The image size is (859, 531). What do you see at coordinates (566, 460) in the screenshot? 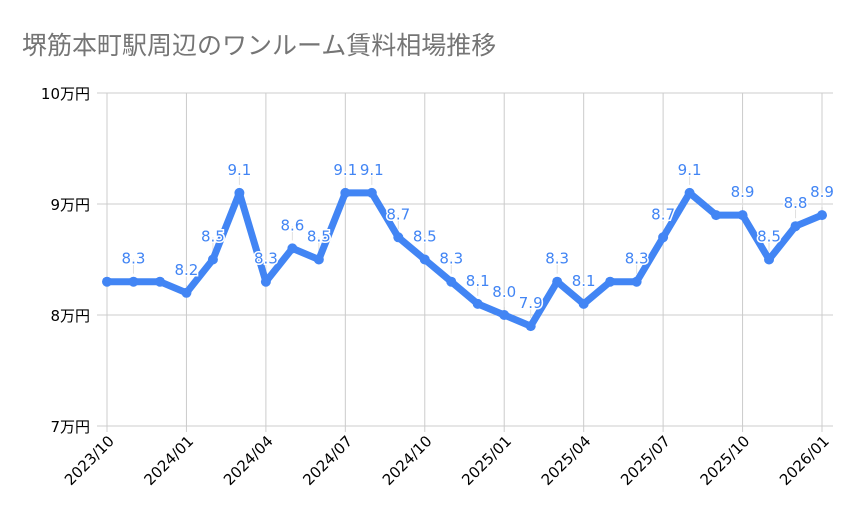
I see `x-tick-label: 2025/04` at bounding box center [566, 460].